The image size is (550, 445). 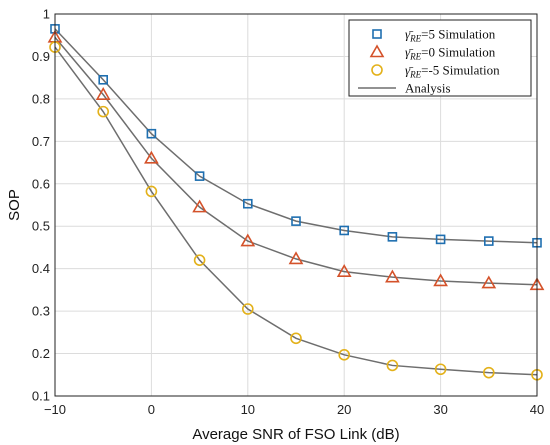 What do you see at coordinates (377, 51) in the screenshot?
I see `legend-marker-triangle` at bounding box center [377, 51].